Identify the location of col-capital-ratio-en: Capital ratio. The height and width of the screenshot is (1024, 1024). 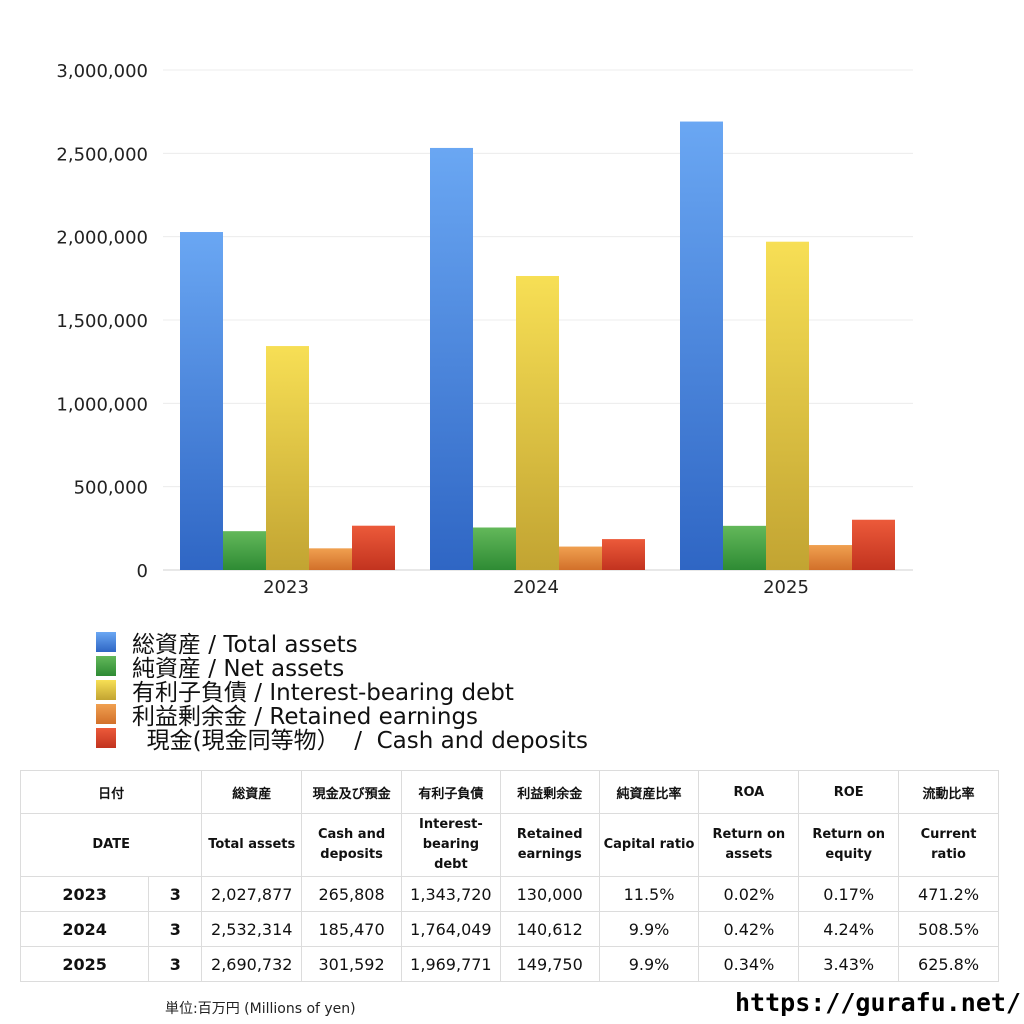
(649, 845).